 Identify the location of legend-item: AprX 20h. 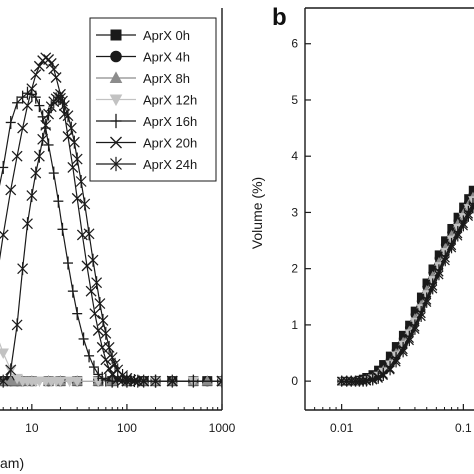
(146, 143).